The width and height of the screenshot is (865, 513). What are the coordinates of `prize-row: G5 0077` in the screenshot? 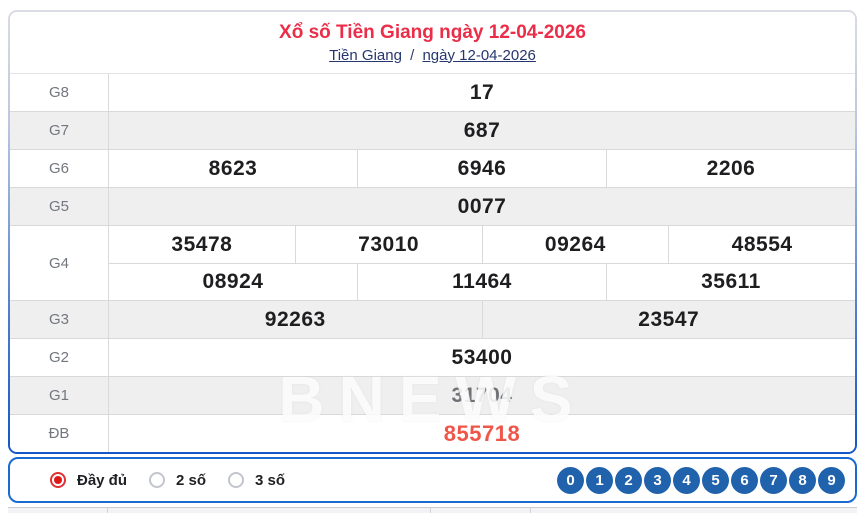 It's located at (432, 206).